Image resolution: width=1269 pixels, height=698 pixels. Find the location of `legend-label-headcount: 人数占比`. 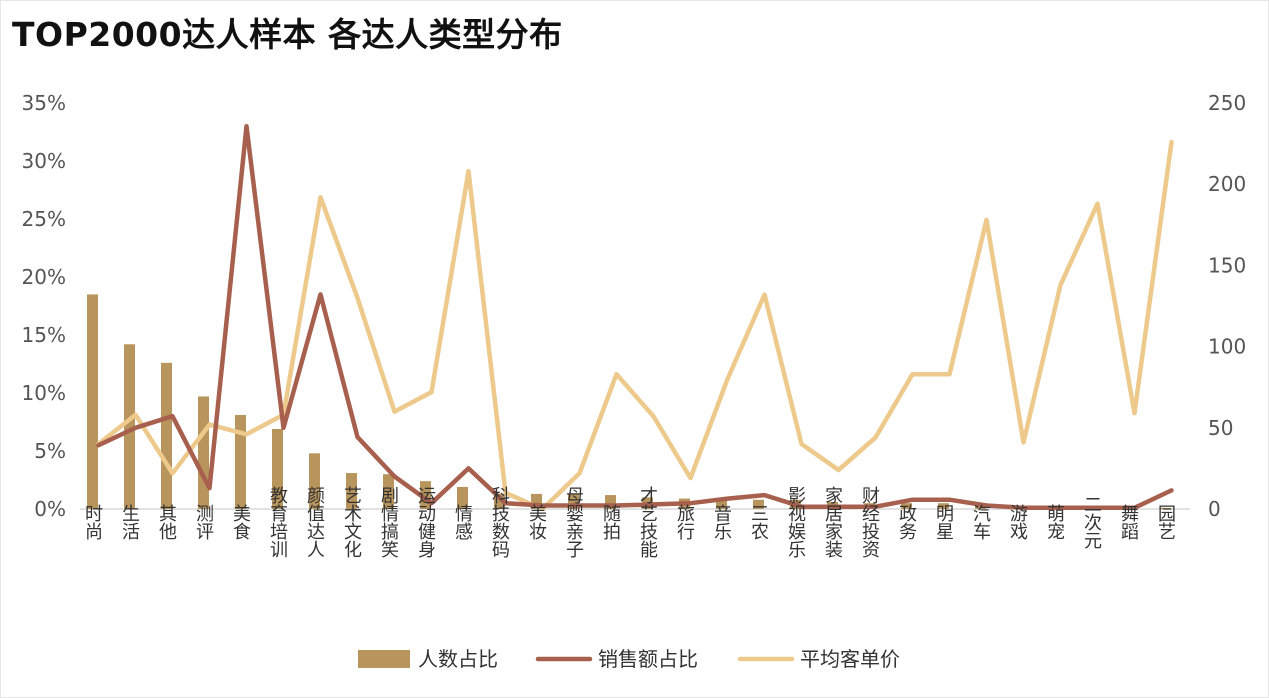

legend-label-headcount: 人数占比 is located at coordinates (458, 659).